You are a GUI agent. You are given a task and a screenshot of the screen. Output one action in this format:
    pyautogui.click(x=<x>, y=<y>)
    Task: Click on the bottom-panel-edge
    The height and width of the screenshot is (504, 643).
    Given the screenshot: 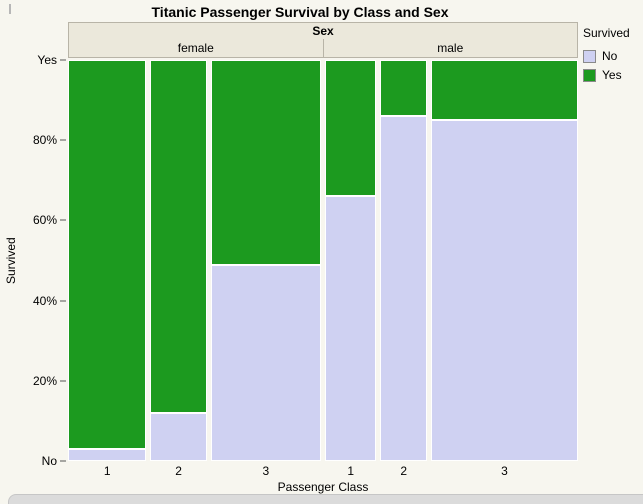 What is the action you would take?
    pyautogui.click(x=325, y=499)
    